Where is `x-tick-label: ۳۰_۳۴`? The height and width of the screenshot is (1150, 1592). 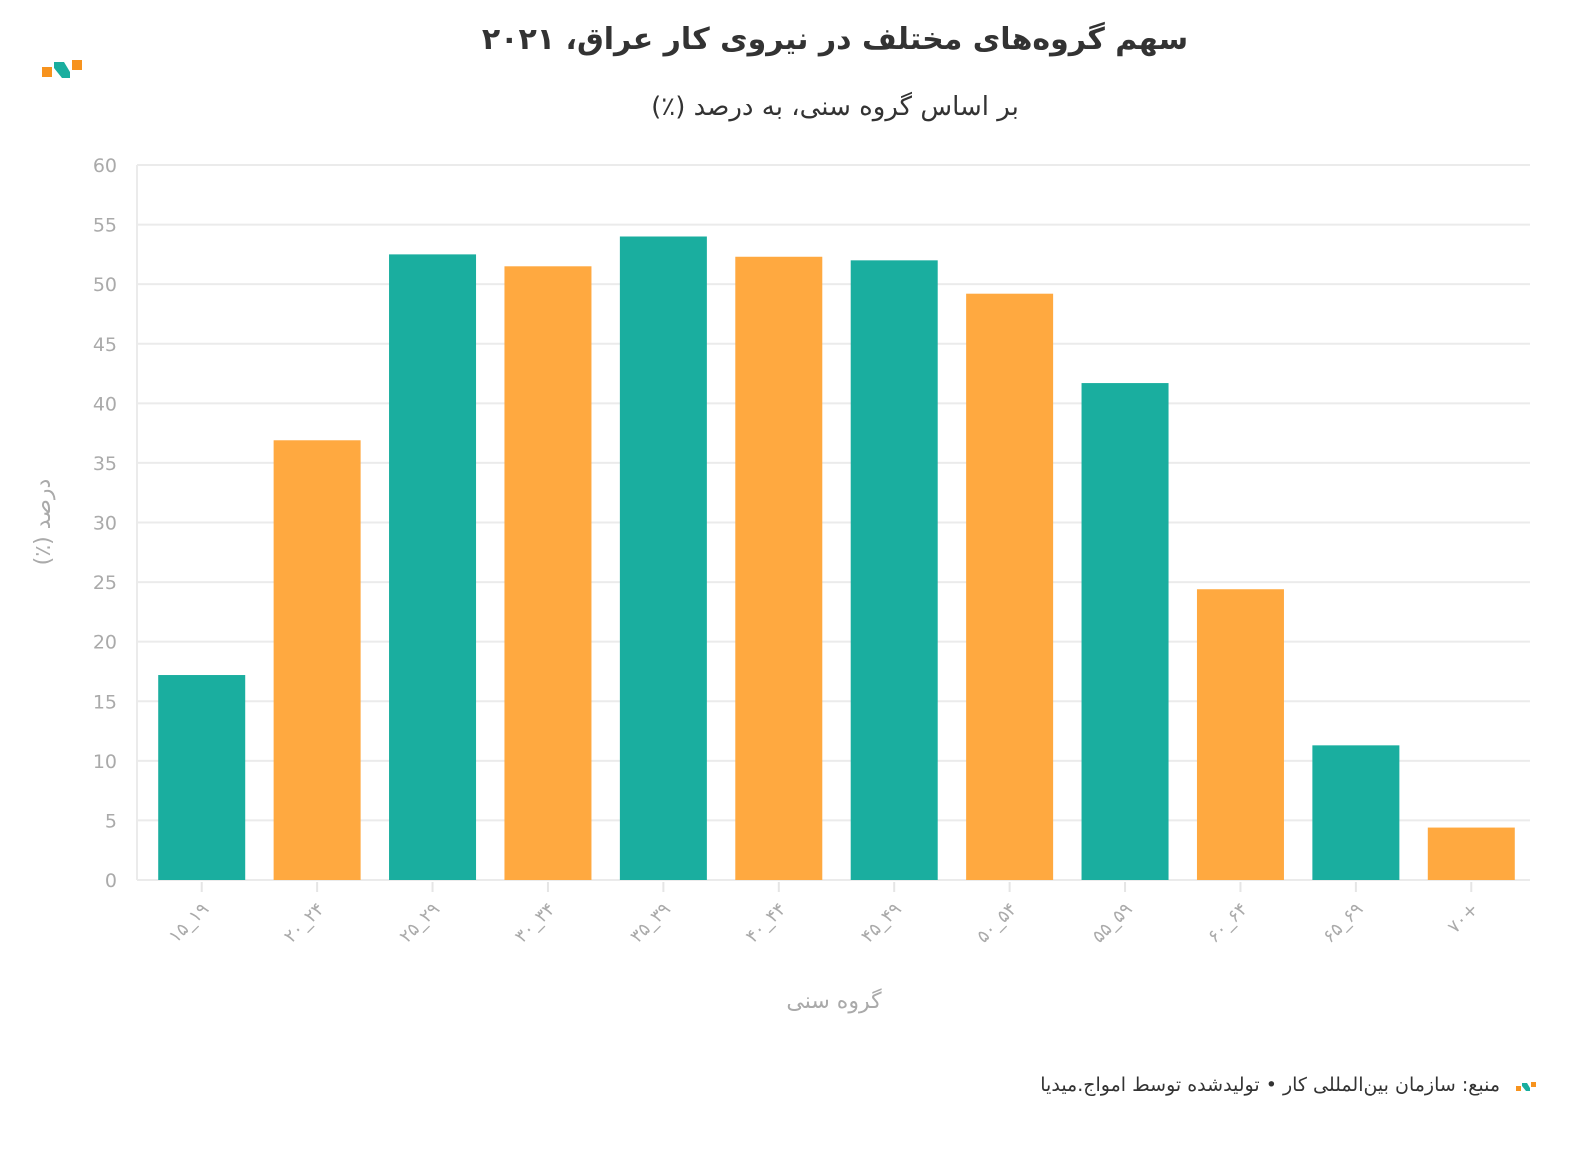 x-tick-label: ۳۰_۳۴ is located at coordinates (535, 923).